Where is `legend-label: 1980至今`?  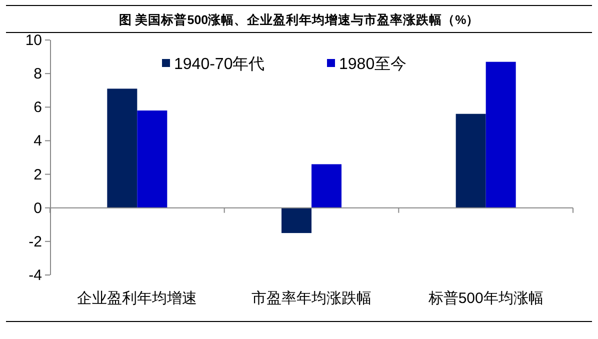 legend-label: 1980至今 is located at coordinates (373, 64).